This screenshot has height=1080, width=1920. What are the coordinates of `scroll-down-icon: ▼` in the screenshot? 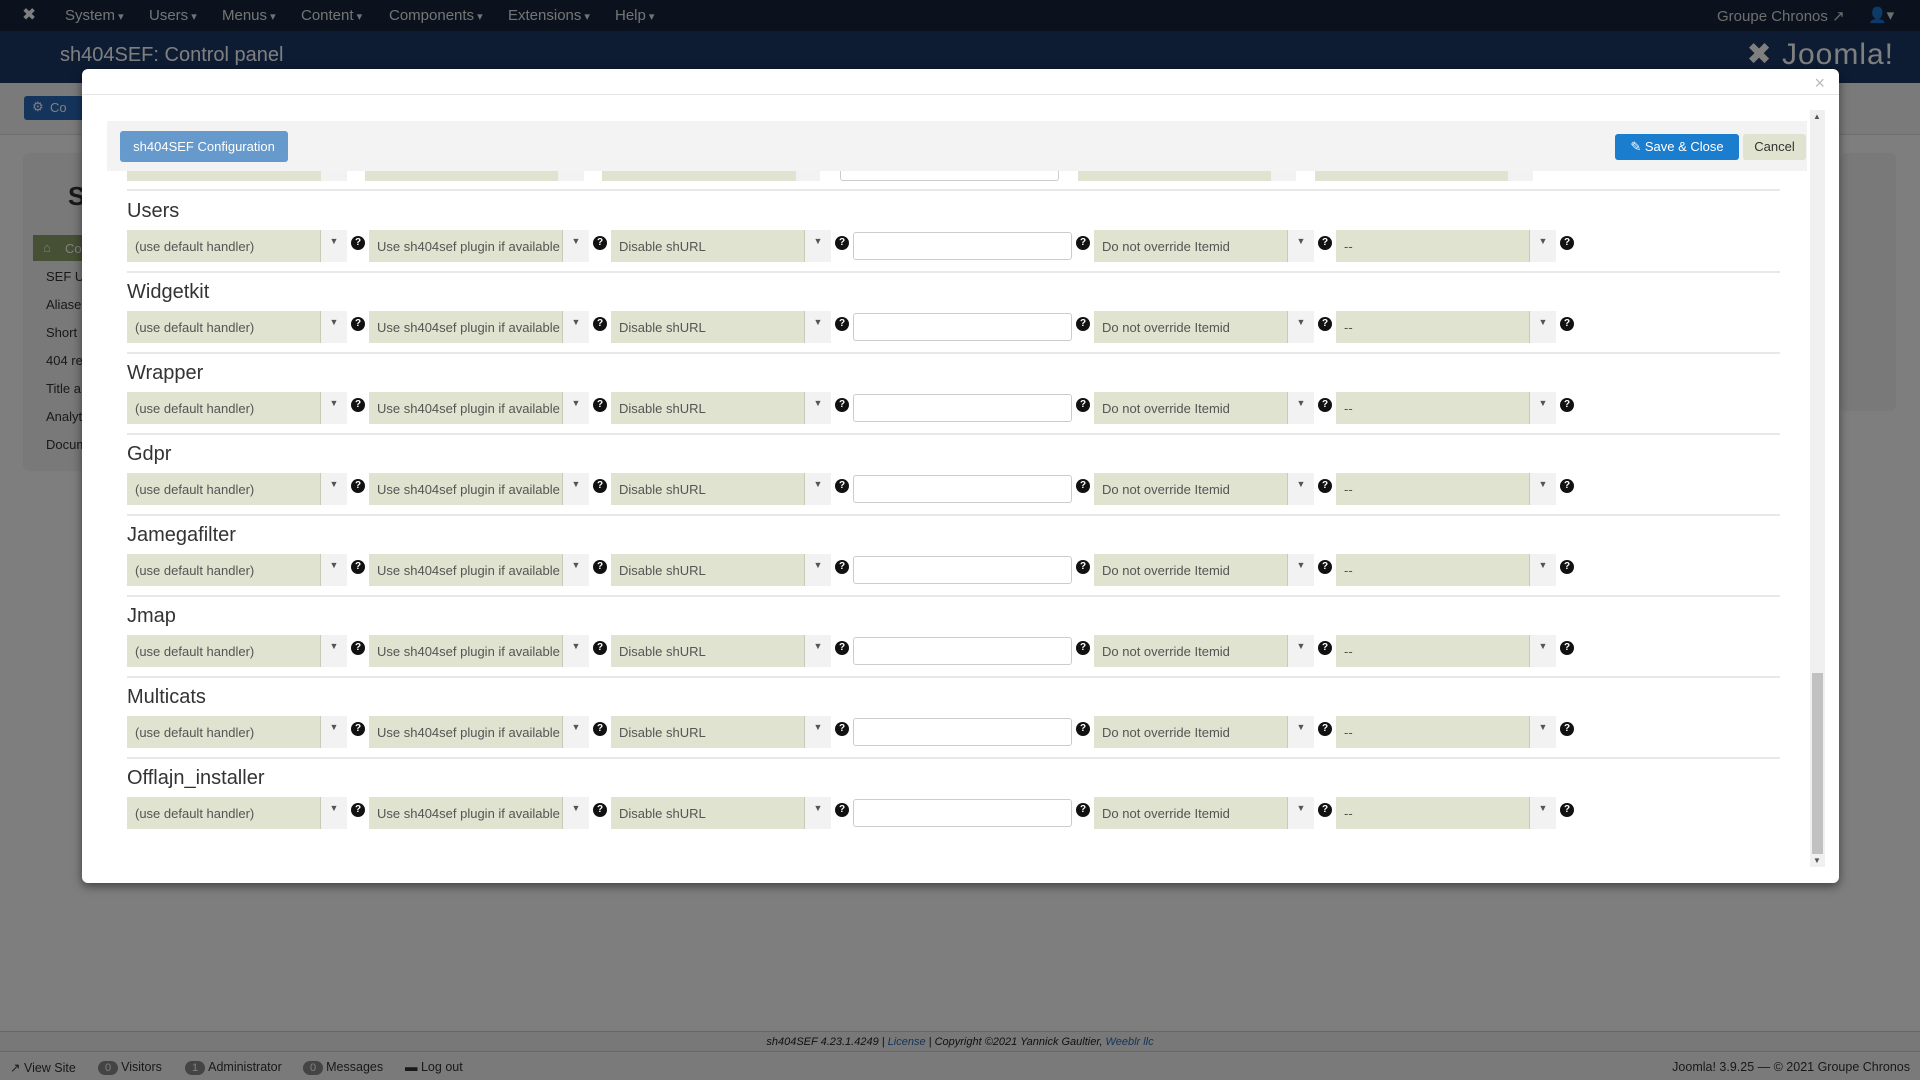 It's located at (1817, 860).